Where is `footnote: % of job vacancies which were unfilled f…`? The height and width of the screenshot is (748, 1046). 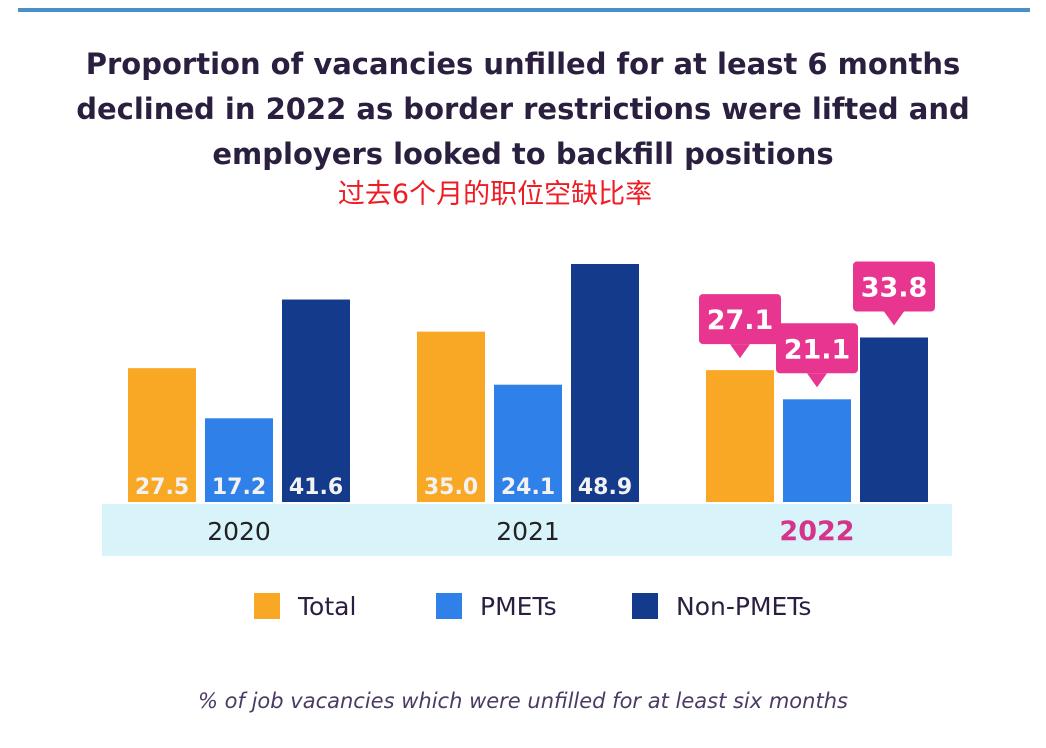 footnote: % of job vacancies which were unfilled f… is located at coordinates (523, 701).